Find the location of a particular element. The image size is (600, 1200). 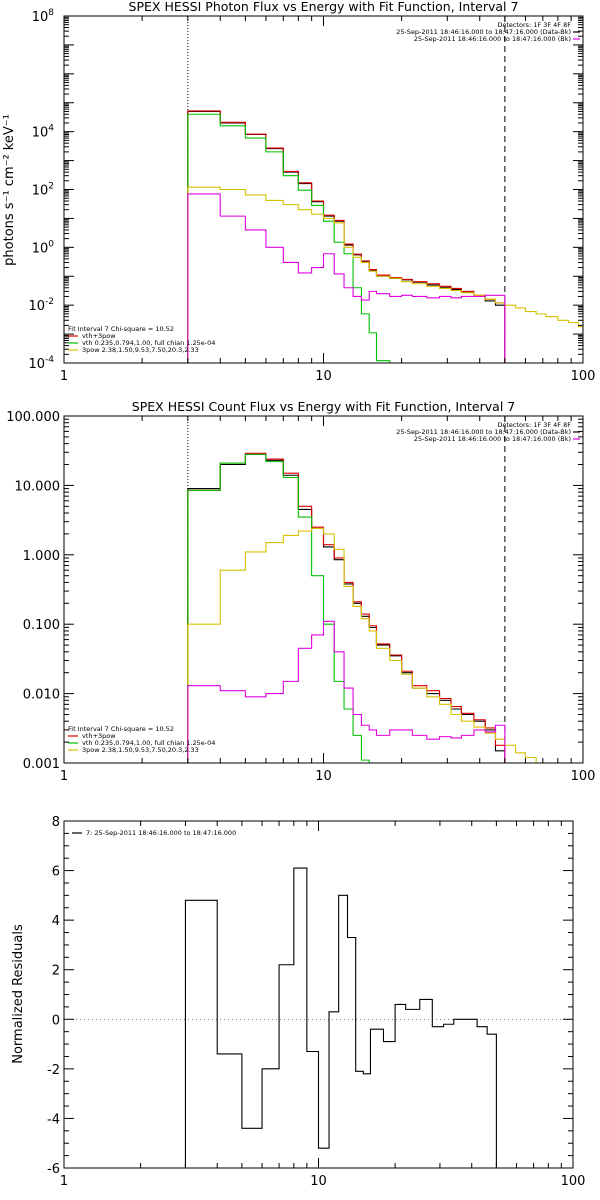

y-tick-label: 2 is located at coordinates (56, 971).